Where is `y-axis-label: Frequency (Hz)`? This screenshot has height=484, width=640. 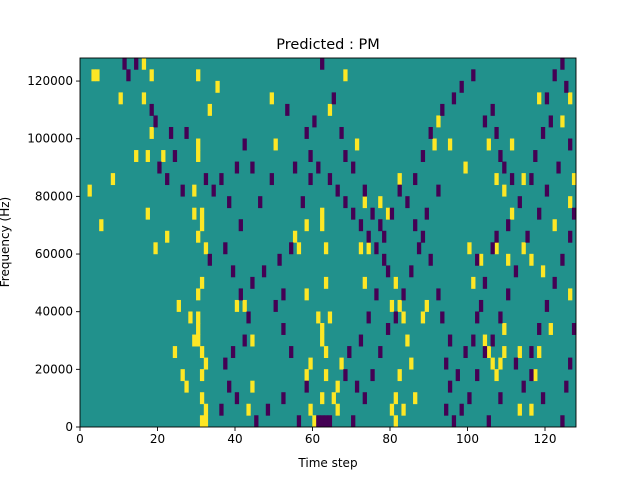
y-axis-label: Frequency (Hz) is located at coordinates (6, 242).